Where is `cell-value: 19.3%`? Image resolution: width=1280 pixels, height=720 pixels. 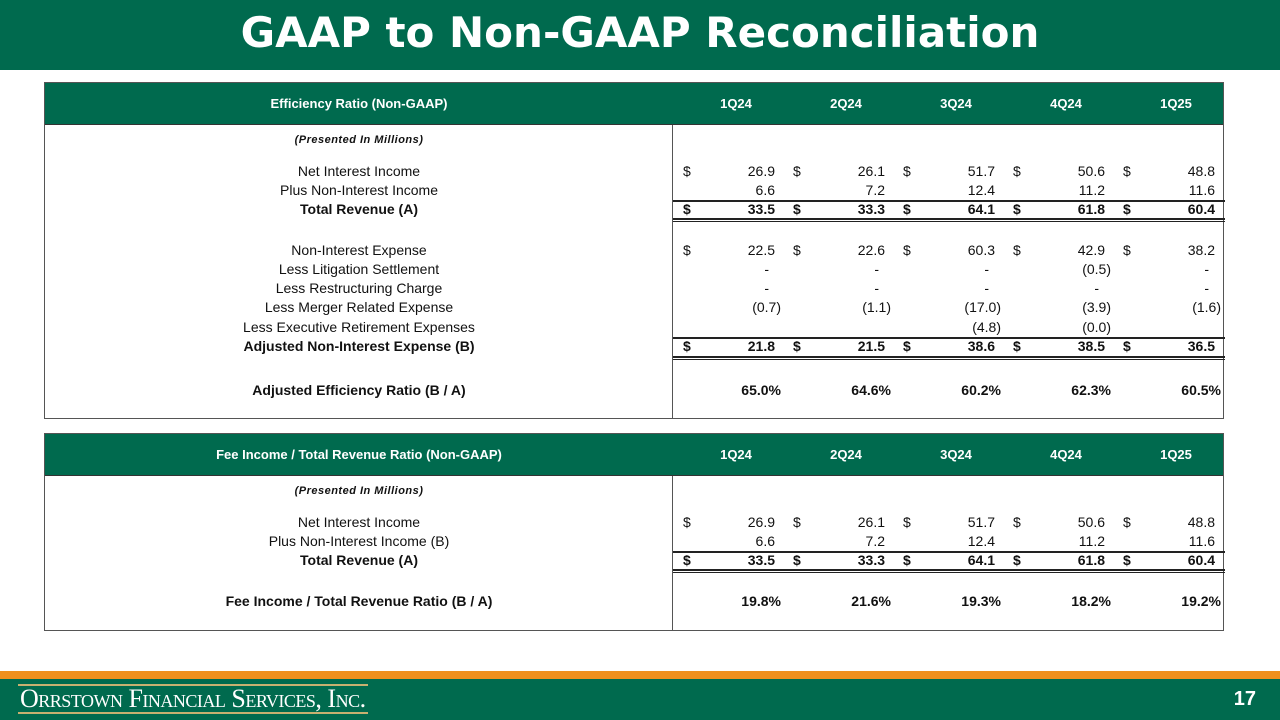 cell-value: 19.3% is located at coordinates (981, 601).